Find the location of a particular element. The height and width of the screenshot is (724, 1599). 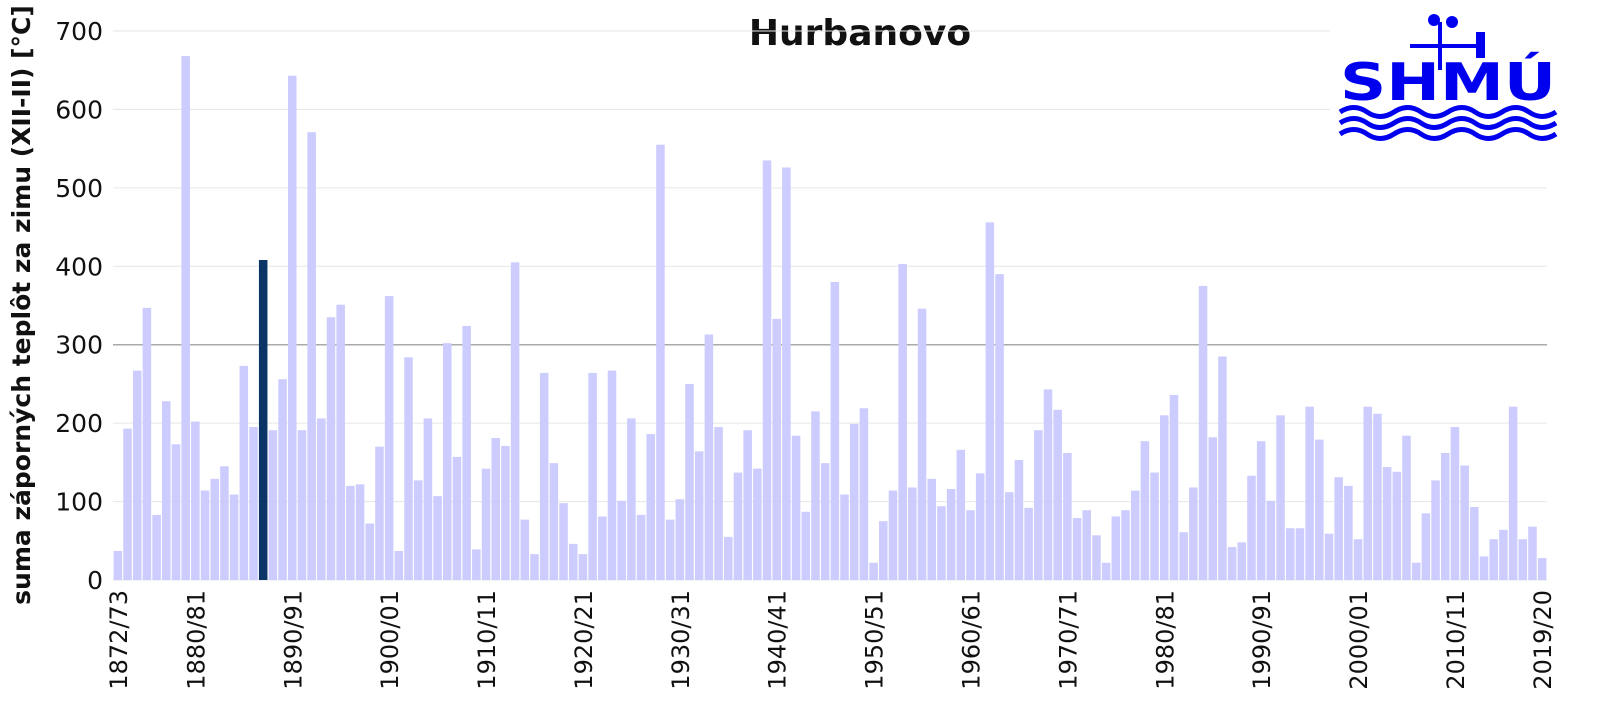

x-tick-label: 1900/01 is located at coordinates (390, 640).